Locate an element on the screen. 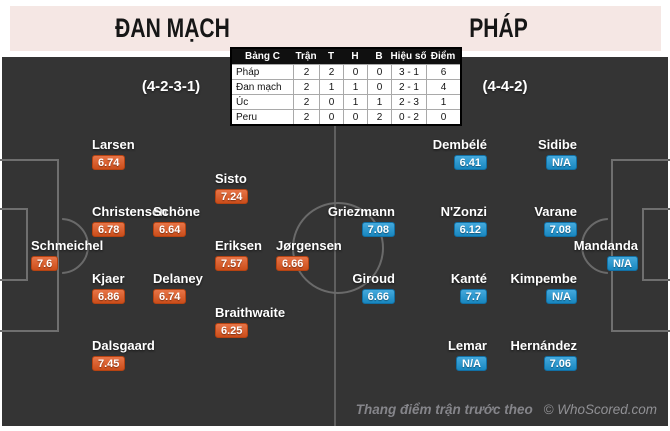 This screenshot has width=670, height=431. player-home-jorgensen: Jørgensen 6.66 is located at coordinates (309, 255).